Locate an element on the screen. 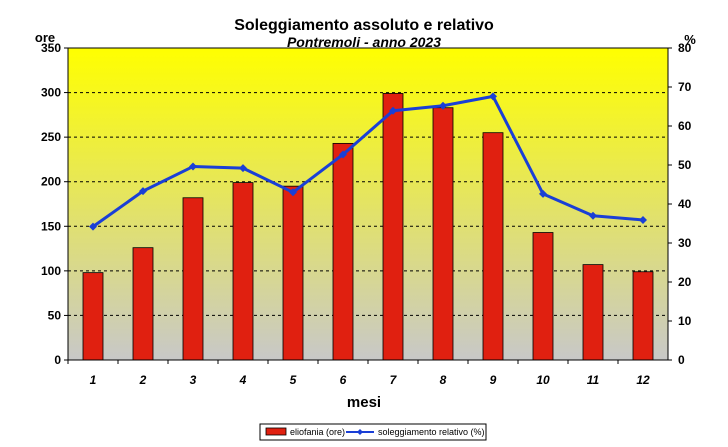 This screenshot has width=728, height=447. y-axis-label: ore is located at coordinates (45, 37).